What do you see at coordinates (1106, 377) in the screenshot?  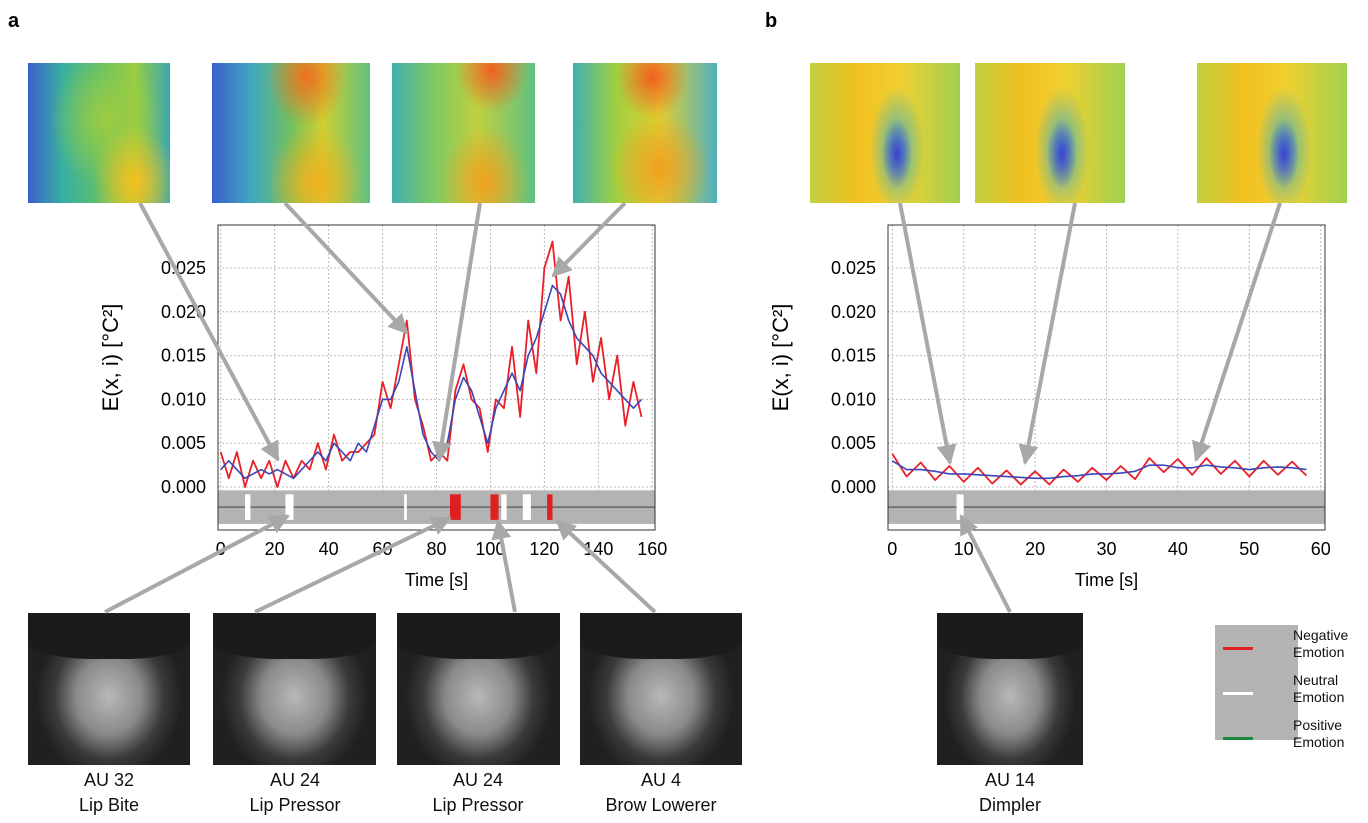 I see `plot-frame` at bounding box center [1106, 377].